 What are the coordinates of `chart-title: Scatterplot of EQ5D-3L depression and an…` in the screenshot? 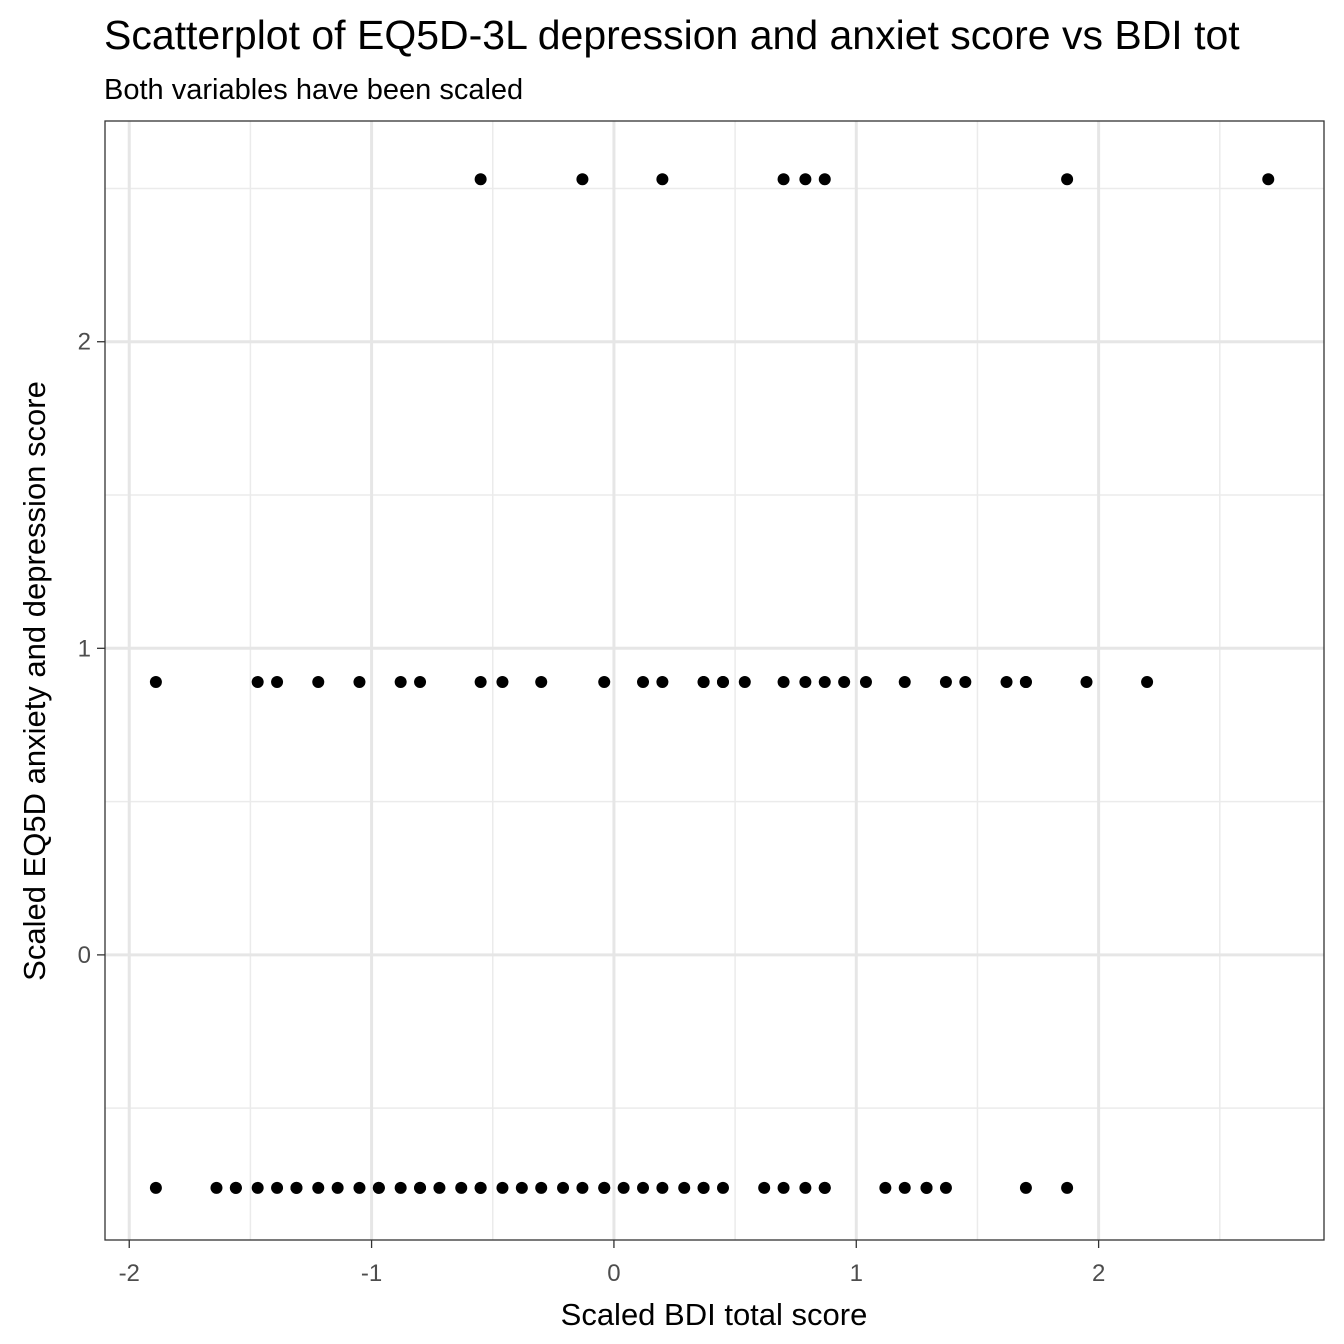 It's located at (672, 35).